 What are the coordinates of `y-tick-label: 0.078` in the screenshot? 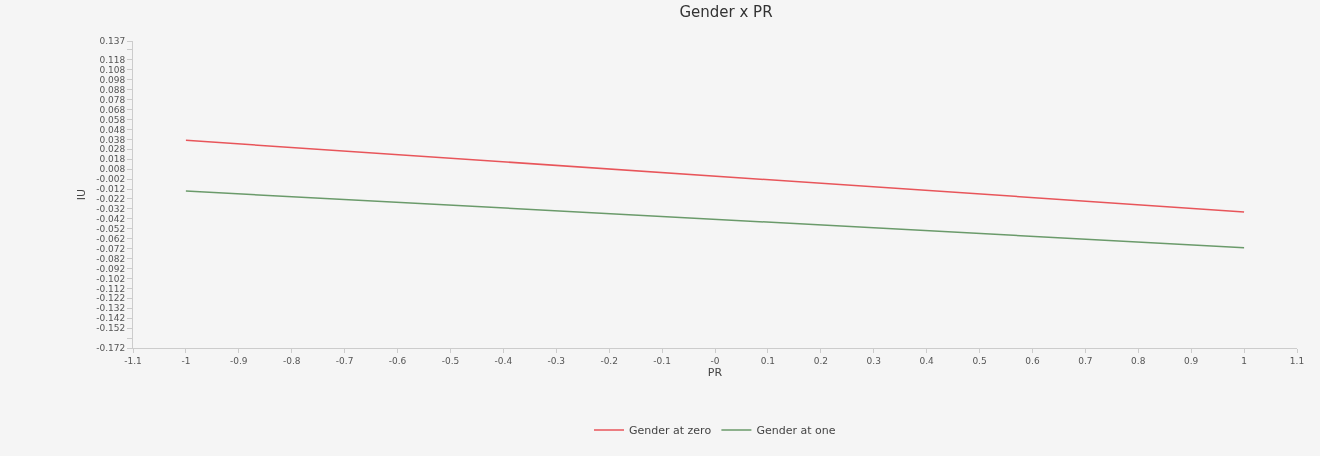 It's located at (112, 99).